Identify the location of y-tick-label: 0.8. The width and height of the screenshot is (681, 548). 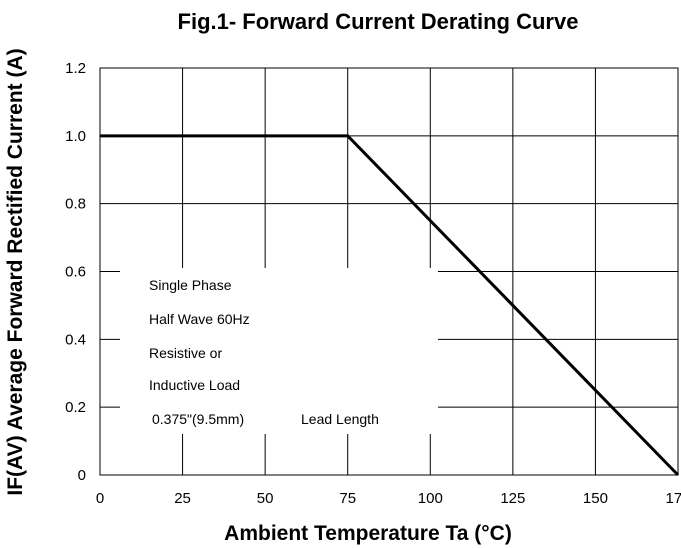
(75, 204).